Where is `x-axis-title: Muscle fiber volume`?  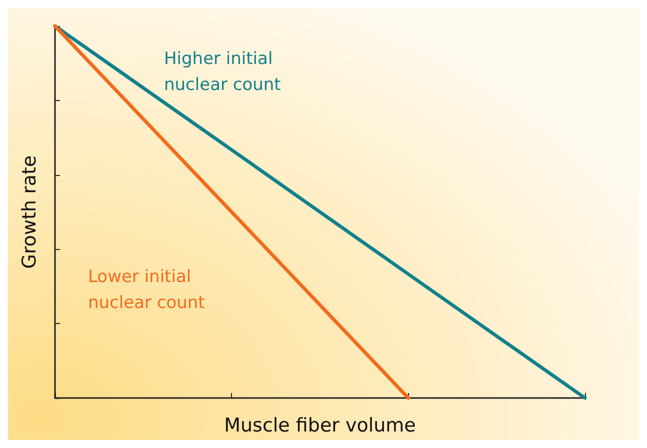 x-axis-title: Muscle fiber volume is located at coordinates (320, 425).